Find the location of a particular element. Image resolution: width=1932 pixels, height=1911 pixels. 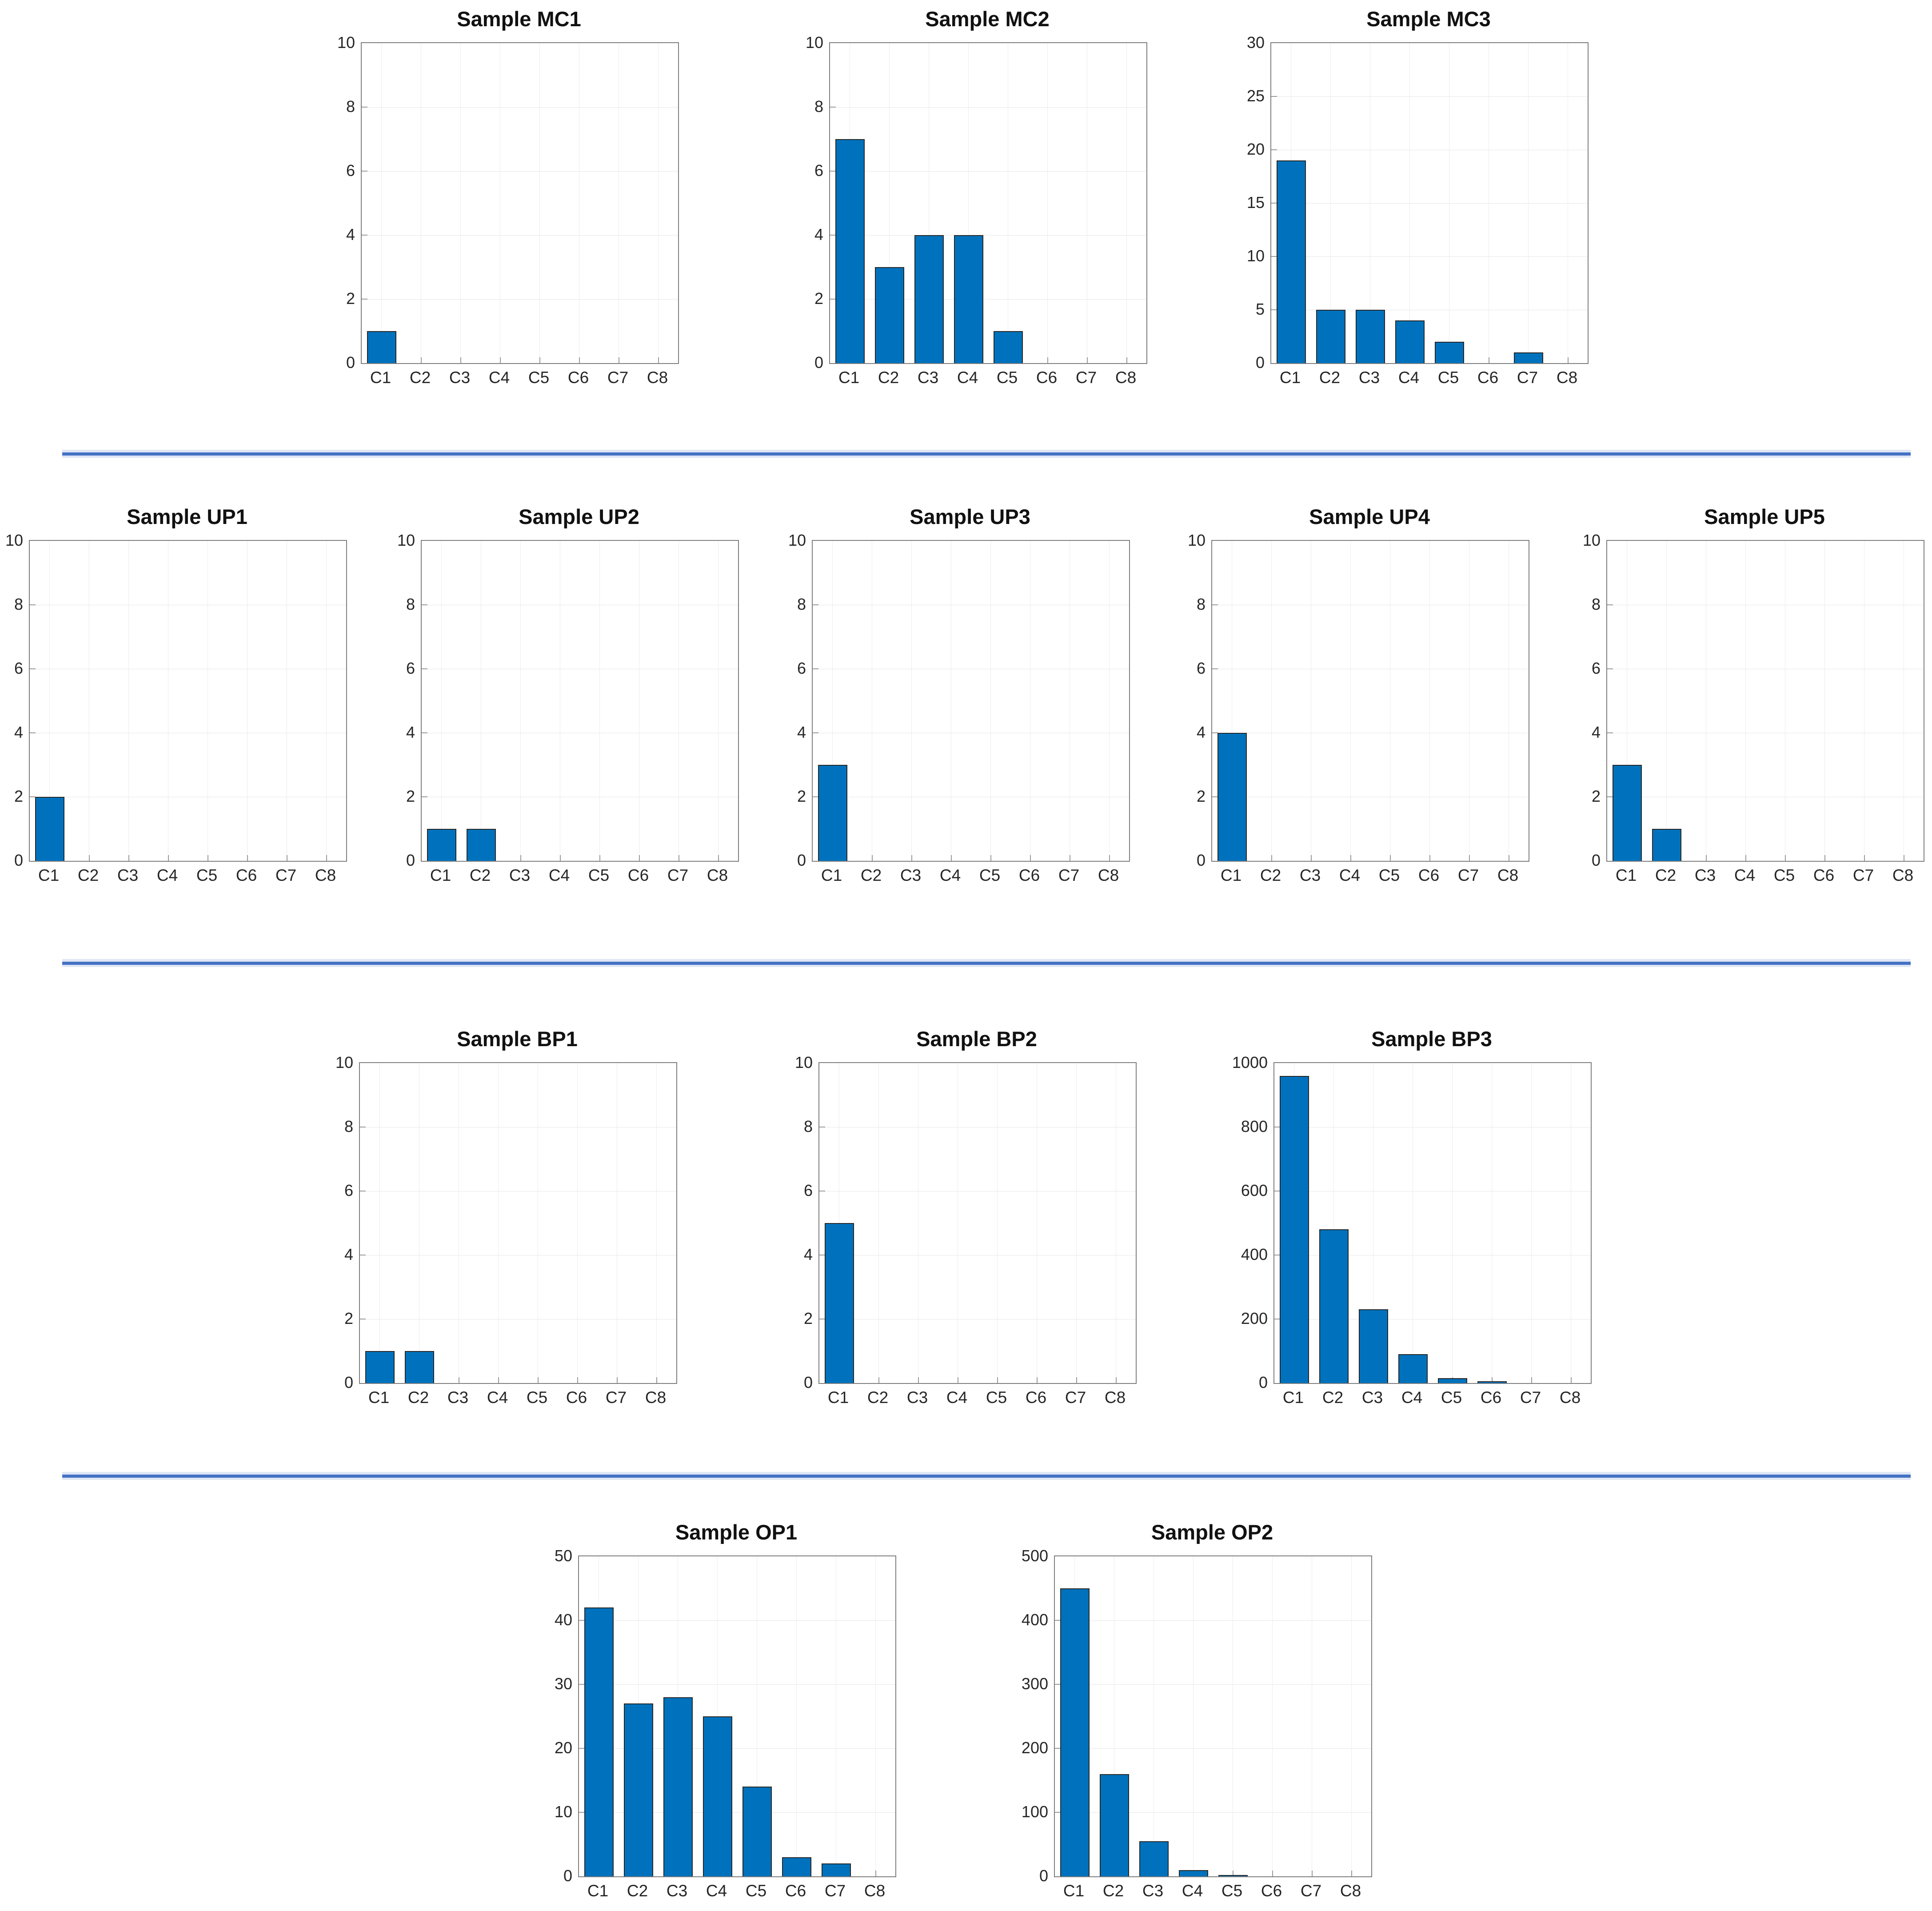

y-tick-label: 600 is located at coordinates (1254, 1190).